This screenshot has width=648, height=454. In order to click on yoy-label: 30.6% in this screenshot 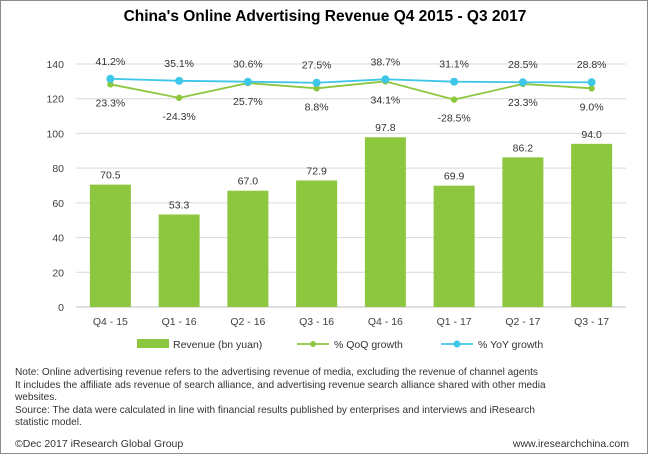, I will do `click(248, 65)`.